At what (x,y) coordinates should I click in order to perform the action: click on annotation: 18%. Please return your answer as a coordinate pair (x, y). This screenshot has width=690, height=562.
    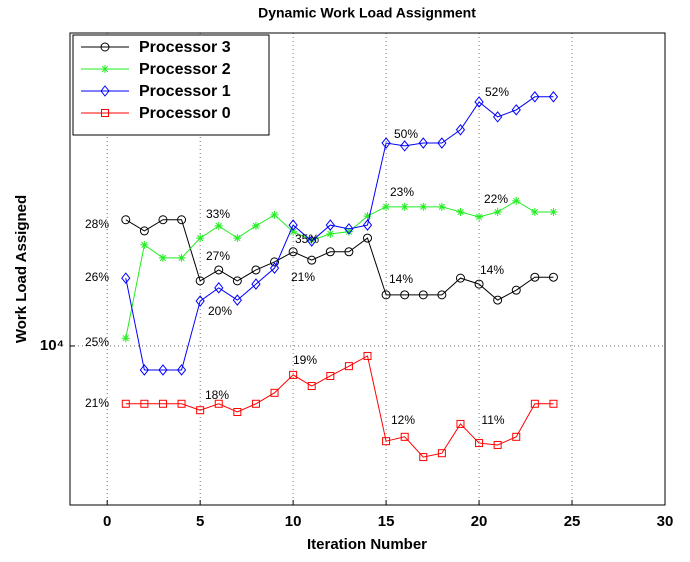
    Looking at the image, I should click on (217, 395).